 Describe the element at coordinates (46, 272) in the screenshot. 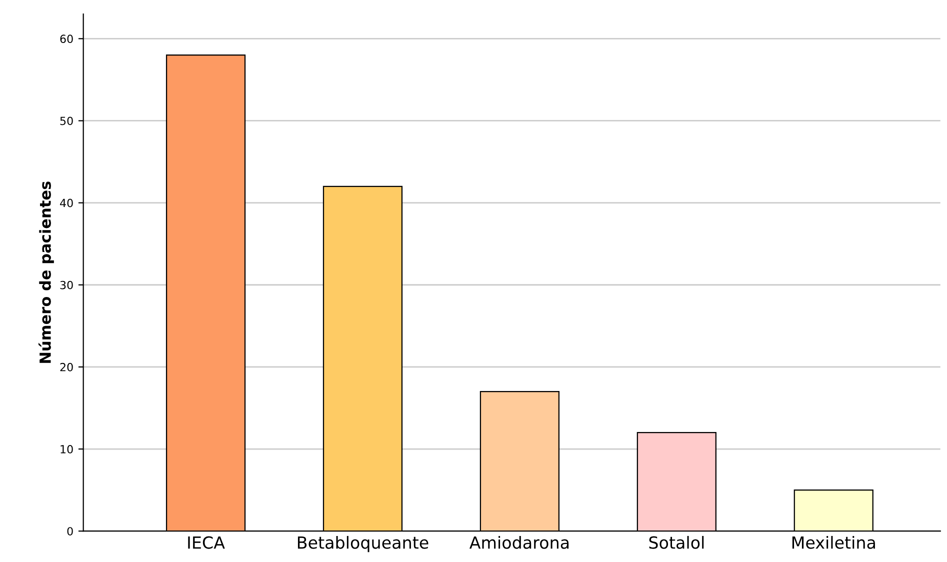

I see `y-axis-title: Número de pacientes` at that location.